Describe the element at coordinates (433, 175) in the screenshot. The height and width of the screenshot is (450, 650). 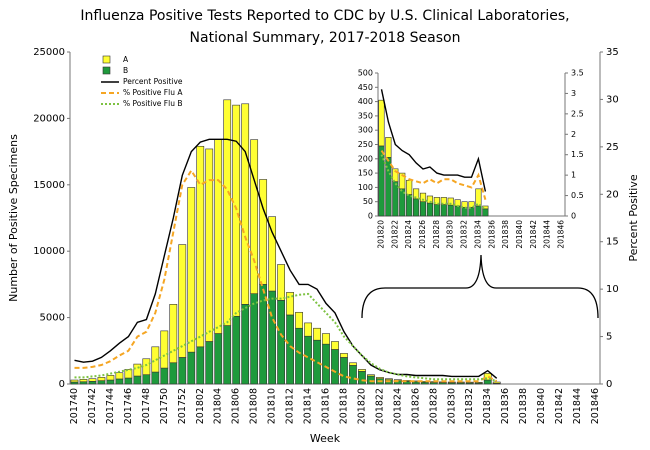
I see `series-line` at that location.